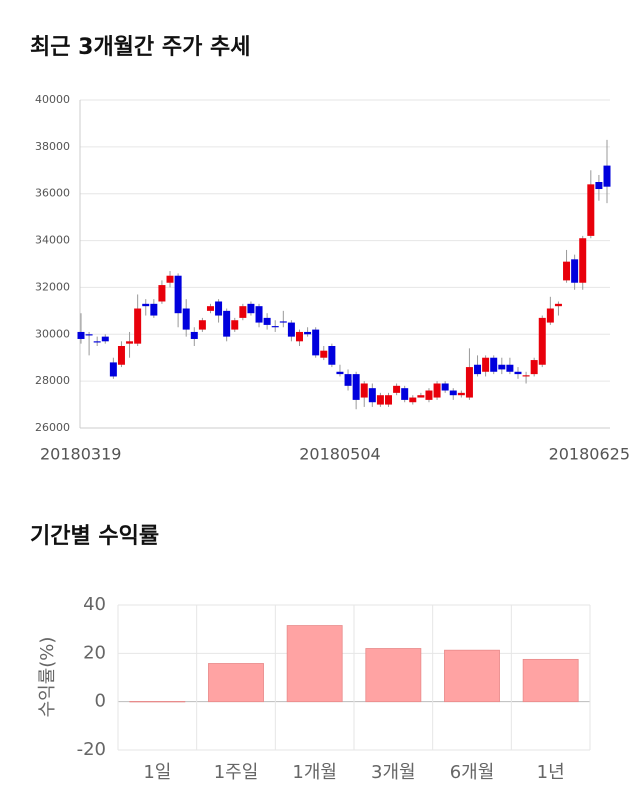  Describe the element at coordinates (393, 772) in the screenshot. I see `x-tick-label: 3개월` at that location.